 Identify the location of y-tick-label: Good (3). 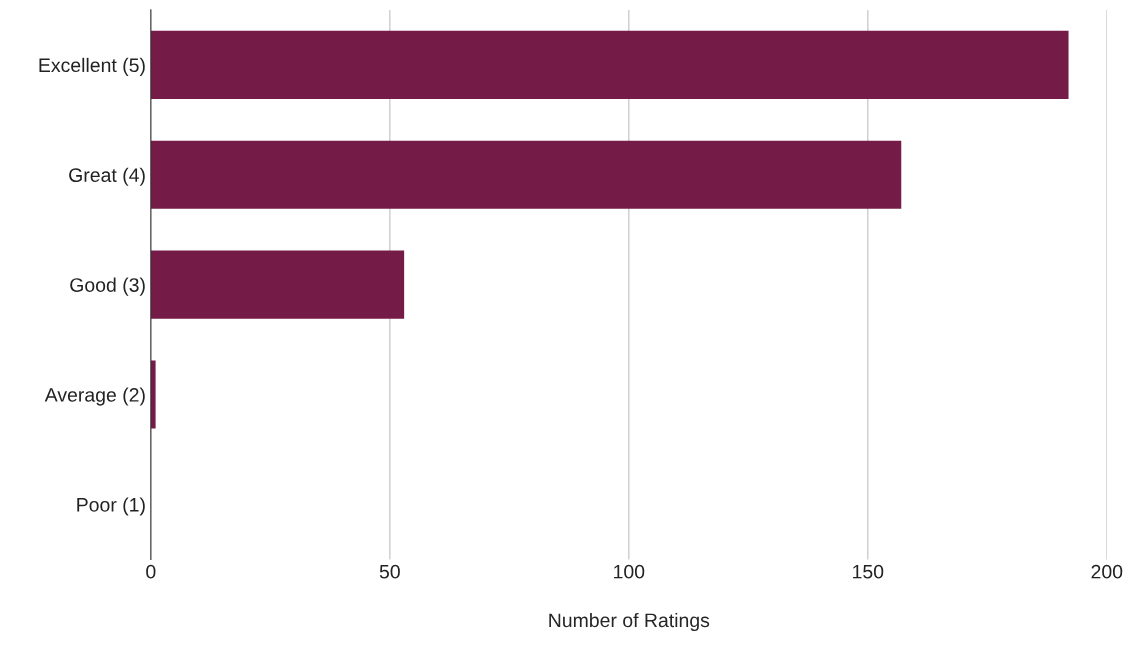
(107, 286).